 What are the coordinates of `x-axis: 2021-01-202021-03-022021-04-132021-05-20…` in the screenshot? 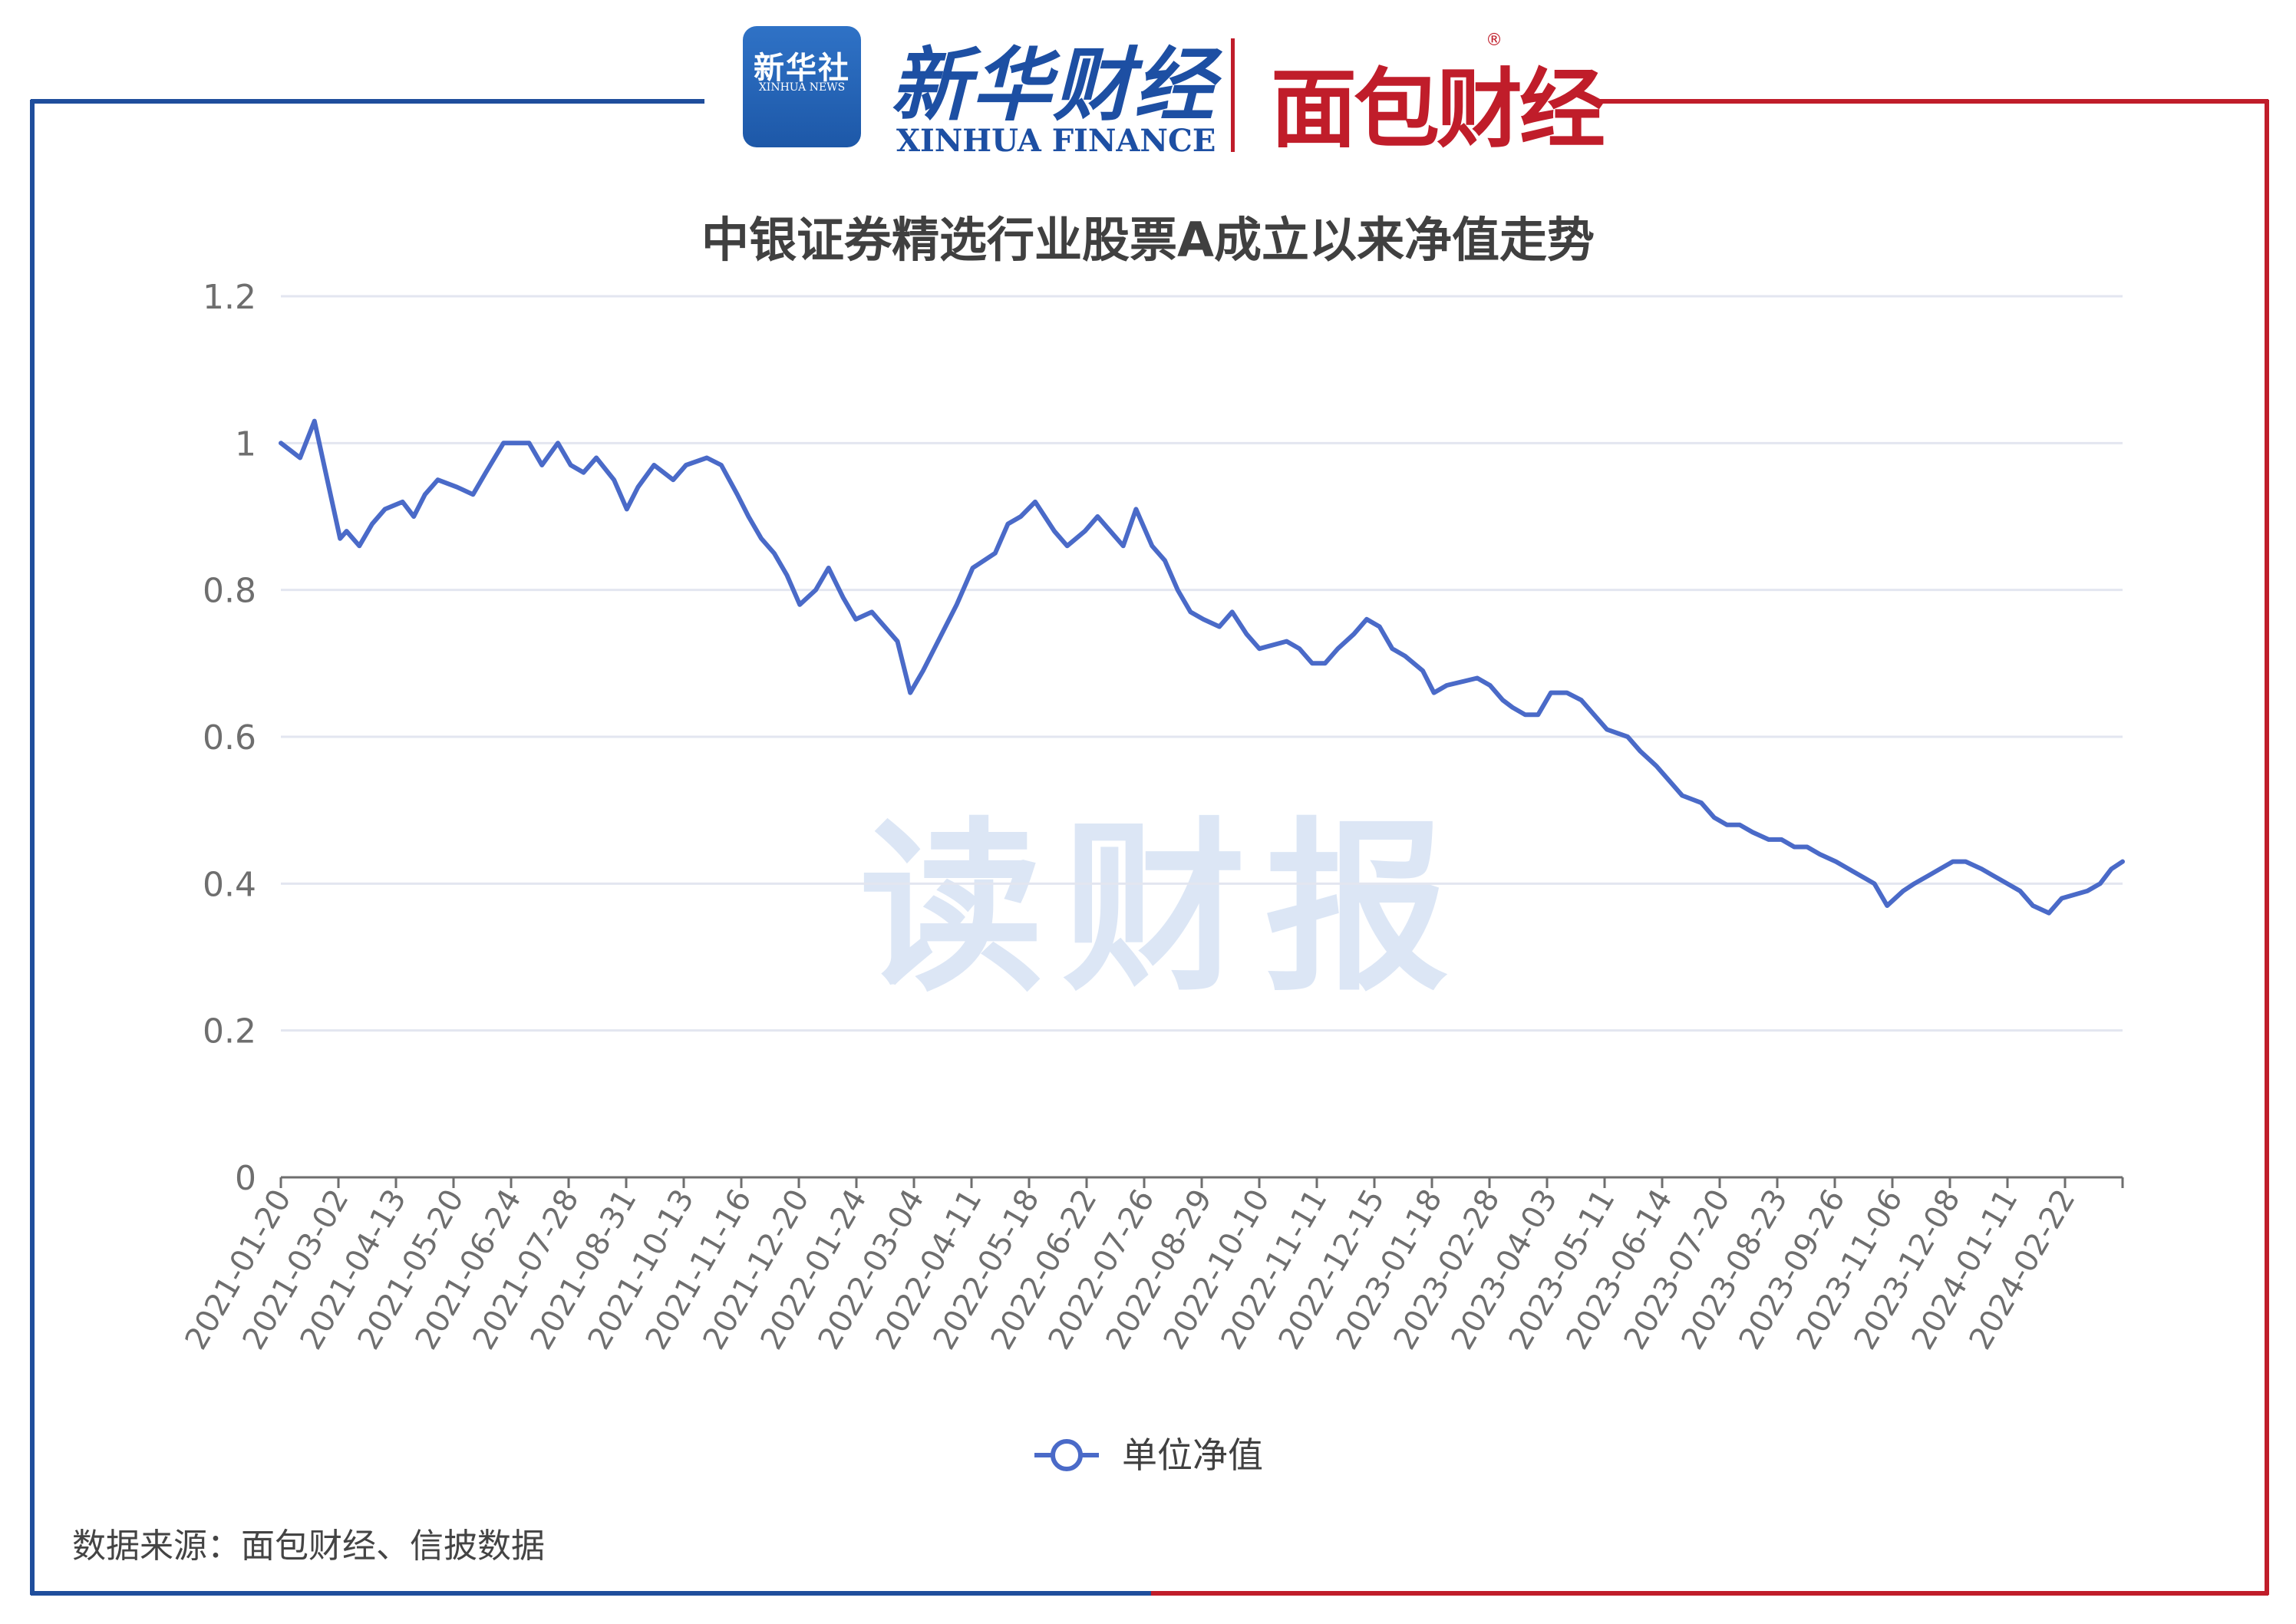 It's located at (1151, 1265).